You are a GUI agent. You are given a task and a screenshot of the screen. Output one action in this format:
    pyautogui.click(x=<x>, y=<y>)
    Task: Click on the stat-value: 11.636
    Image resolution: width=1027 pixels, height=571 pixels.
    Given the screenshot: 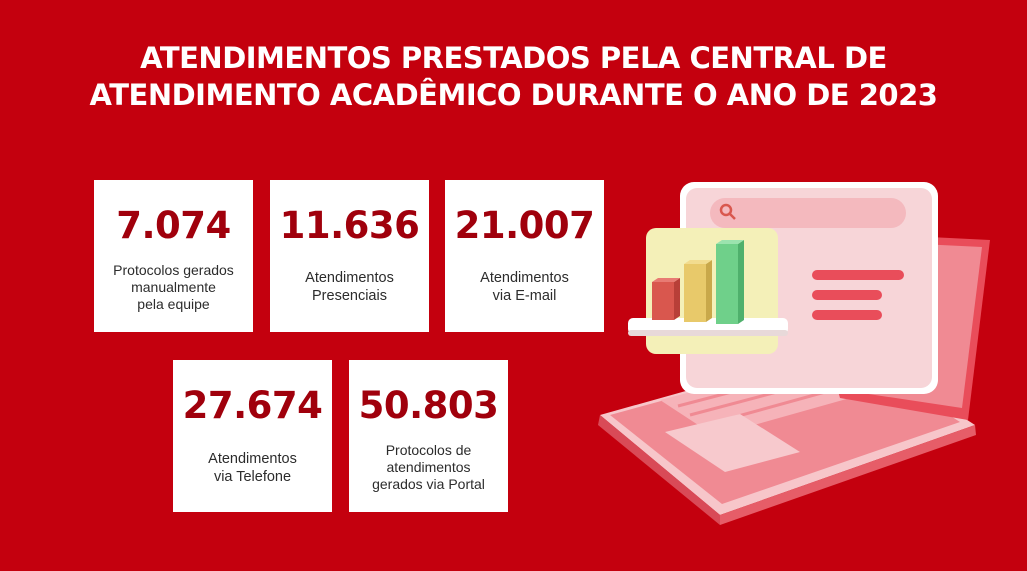 What is the action you would take?
    pyautogui.click(x=349, y=225)
    